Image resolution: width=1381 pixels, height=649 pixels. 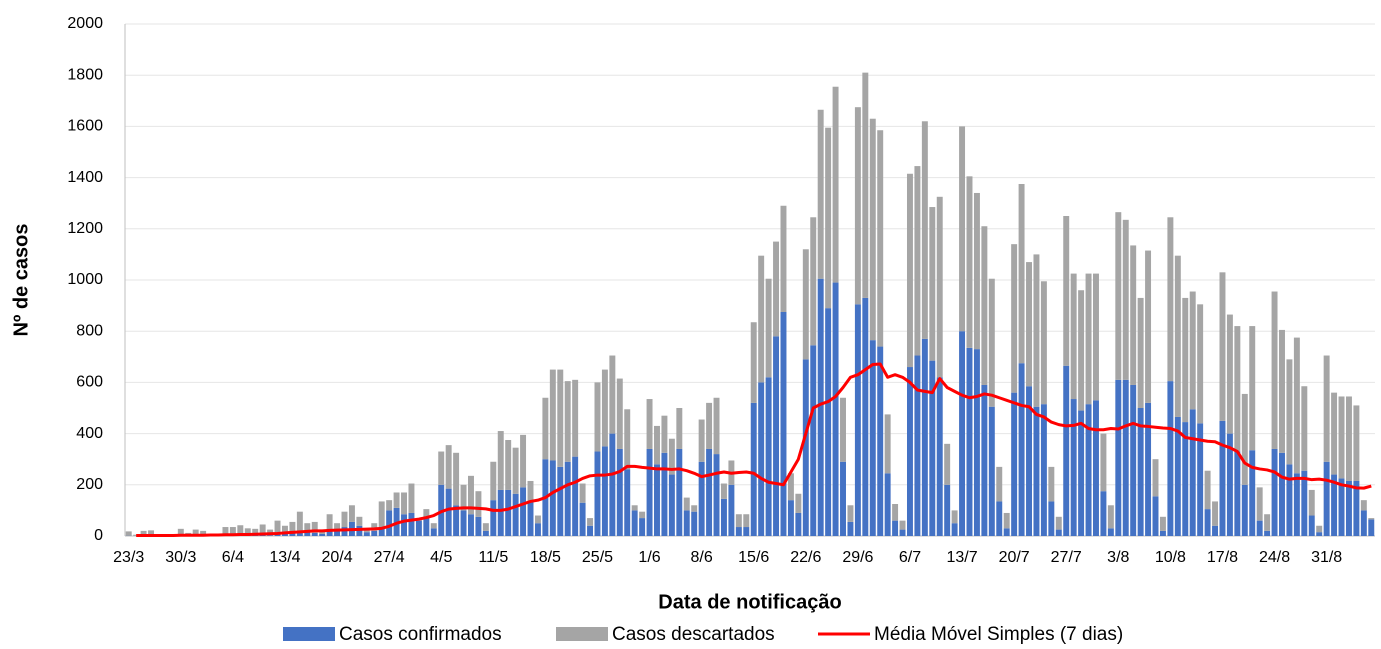 I want to click on x-tick-label: 17/8, so click(x=1222, y=557).